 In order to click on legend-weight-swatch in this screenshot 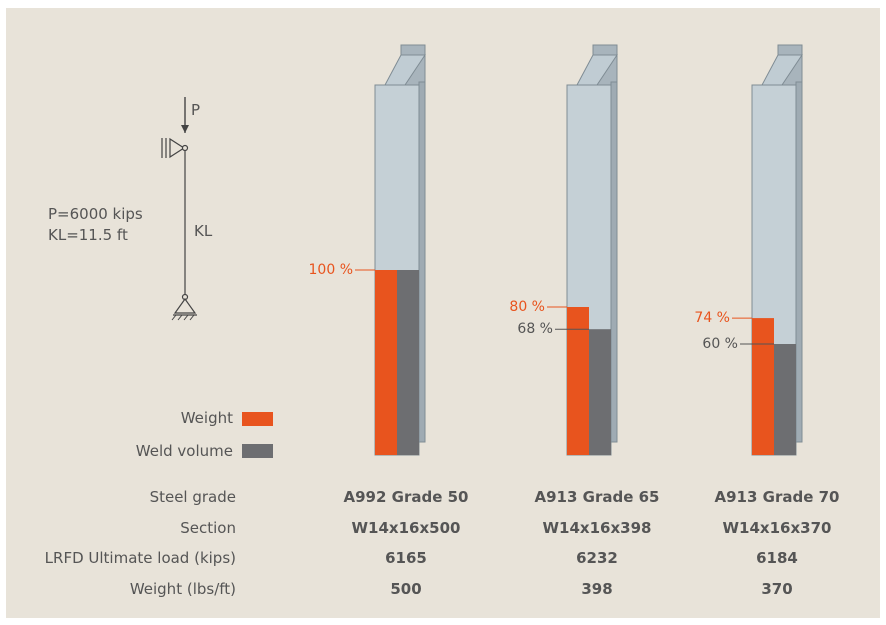, I will do `click(257, 419)`.